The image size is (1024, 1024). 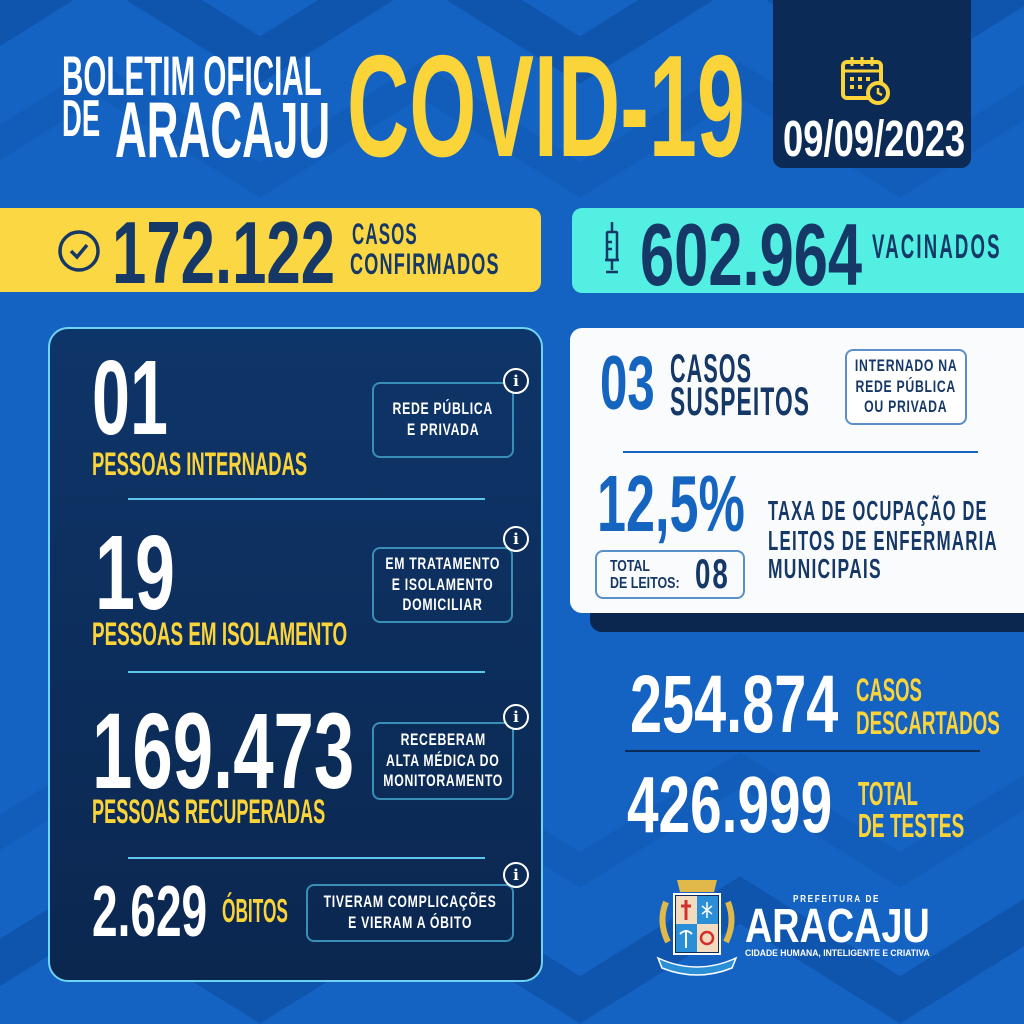 What do you see at coordinates (223, 750) in the screenshot?
I see `recovered-value: 169.473` at bounding box center [223, 750].